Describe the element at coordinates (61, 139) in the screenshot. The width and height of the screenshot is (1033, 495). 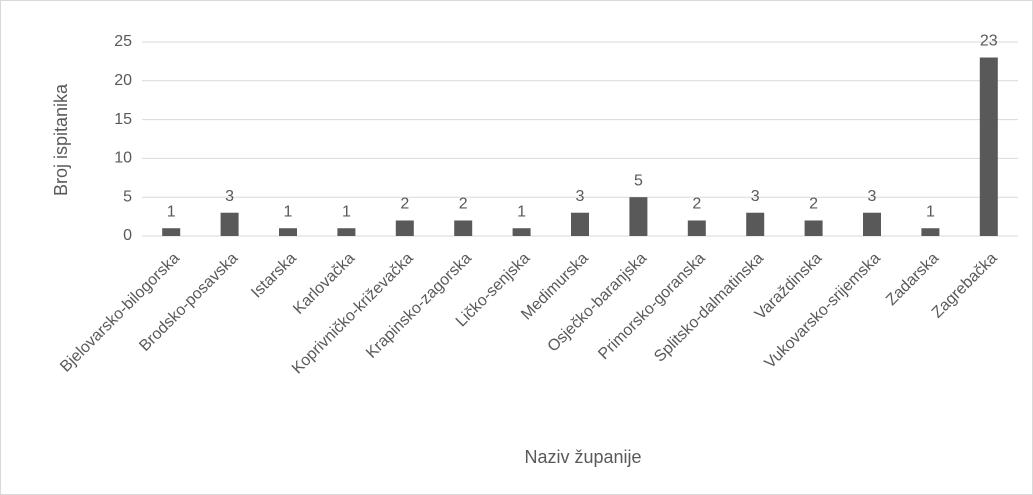
I see `y-axis-label: Broj ispitanika` at that location.